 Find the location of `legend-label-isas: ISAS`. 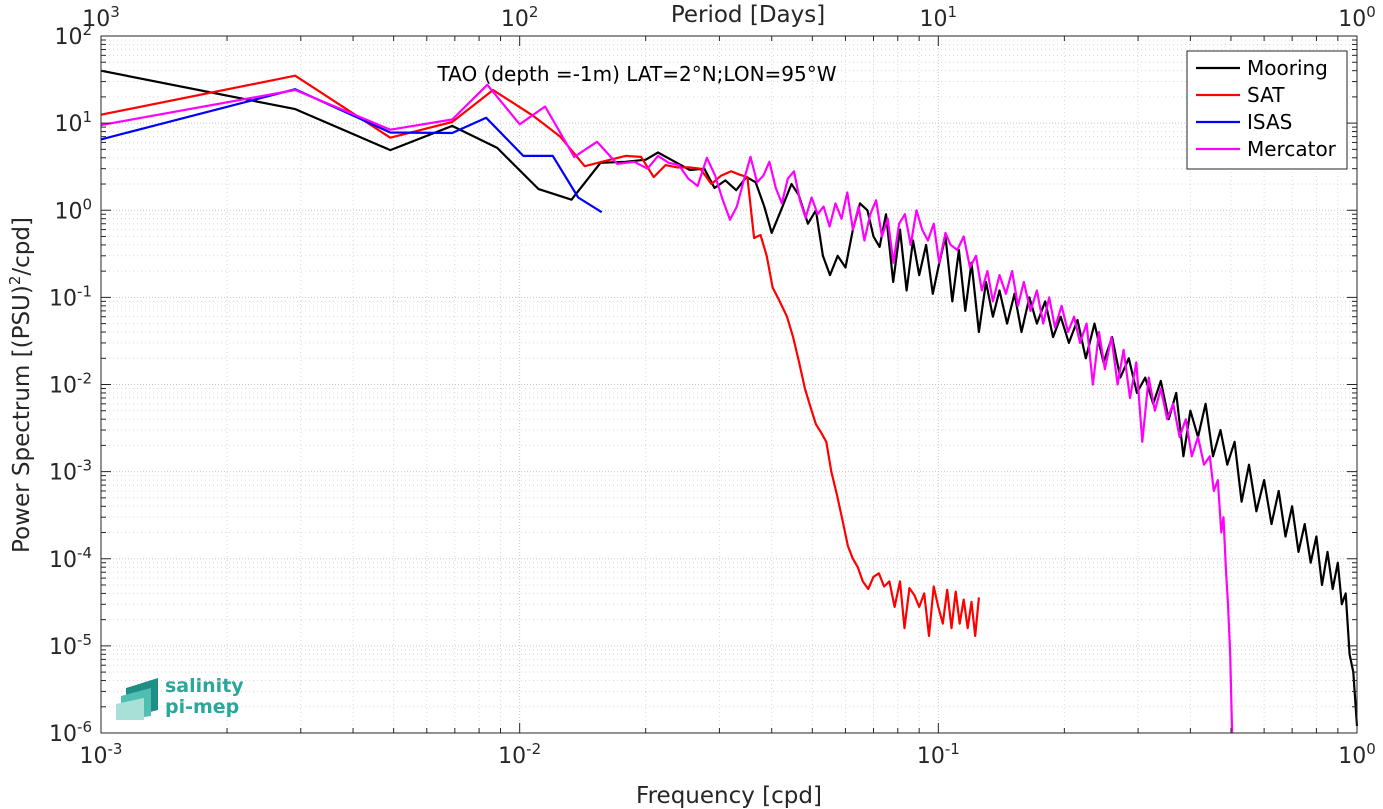

legend-label-isas: ISAS is located at coordinates (1269, 122).